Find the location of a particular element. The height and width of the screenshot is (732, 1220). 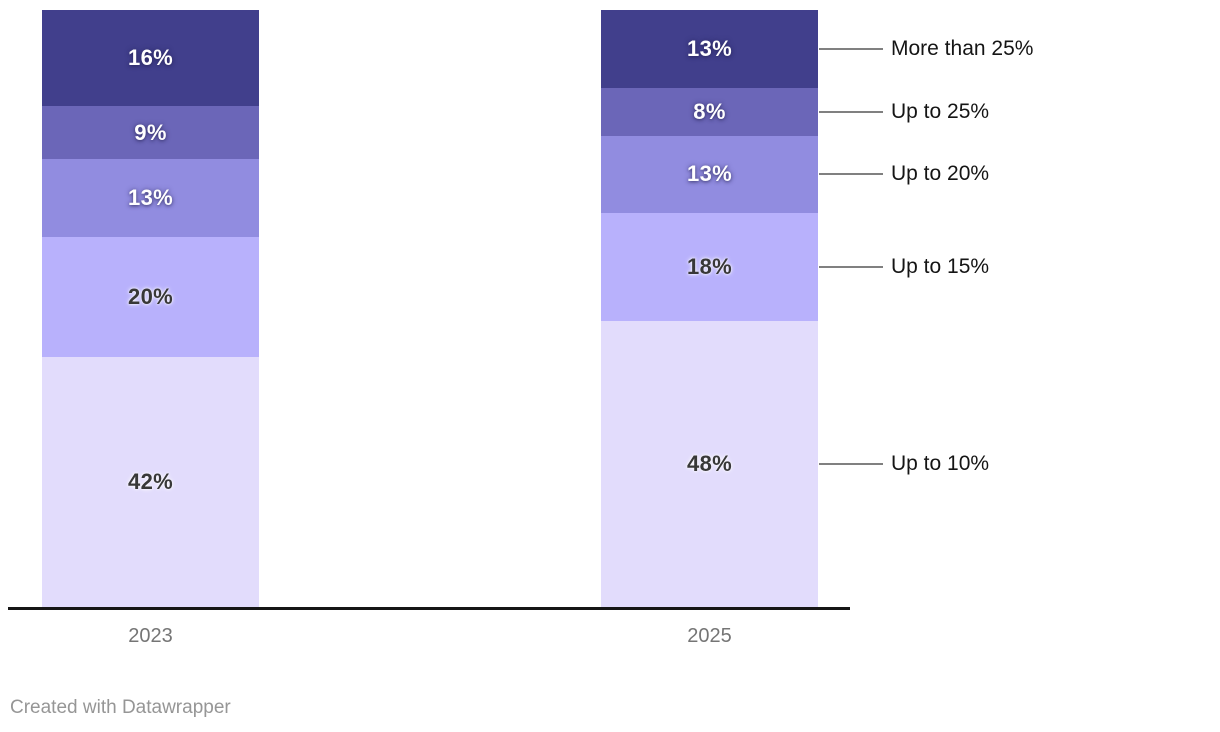

segment-value-label: 18% is located at coordinates (709, 267).